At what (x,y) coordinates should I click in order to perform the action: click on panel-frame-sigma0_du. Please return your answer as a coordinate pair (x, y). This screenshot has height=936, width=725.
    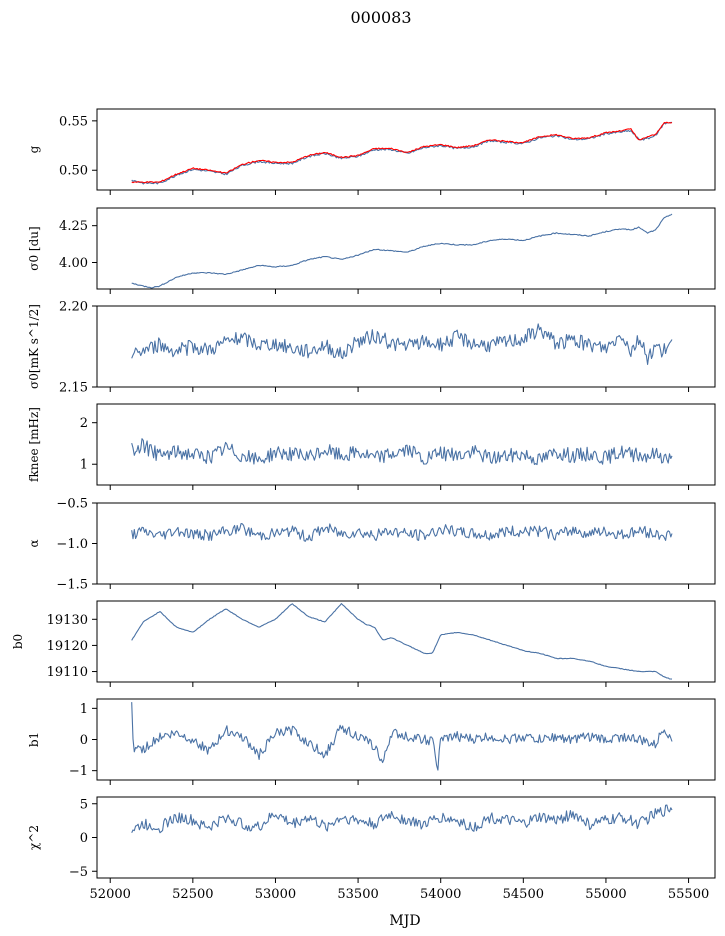
    Looking at the image, I should click on (406, 248).